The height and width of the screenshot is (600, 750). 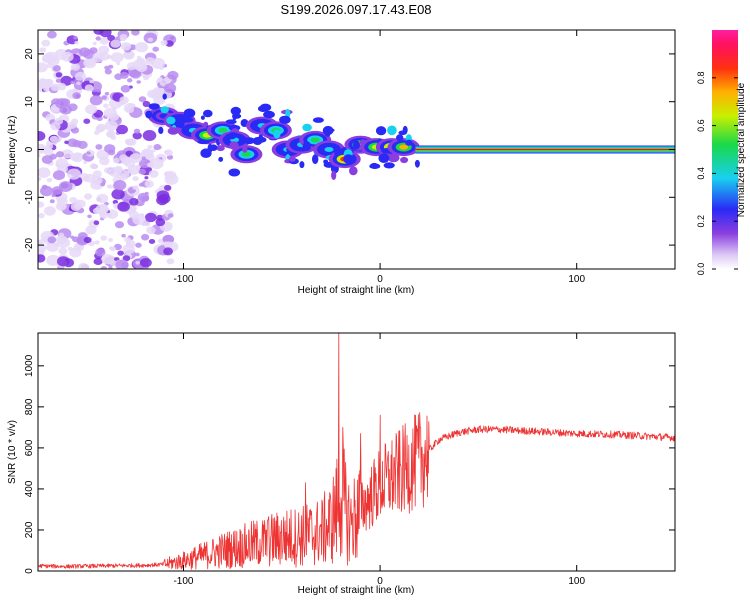 I want to click on colorbar-tick-label: 0.6, so click(x=701, y=125).